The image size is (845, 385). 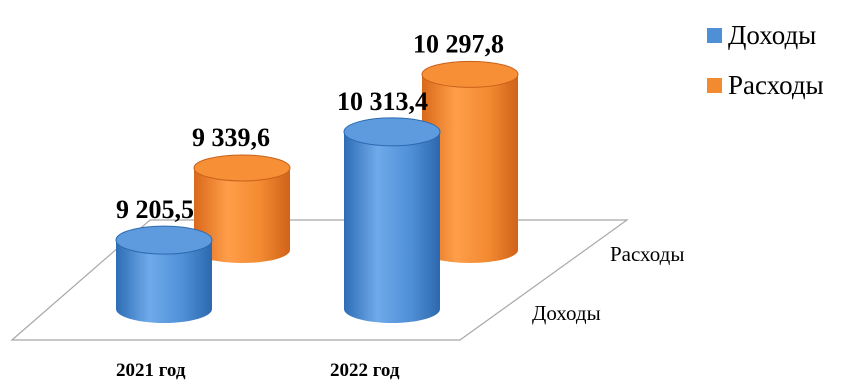 I want to click on legend-label-income: Доходы, so click(x=772, y=34).